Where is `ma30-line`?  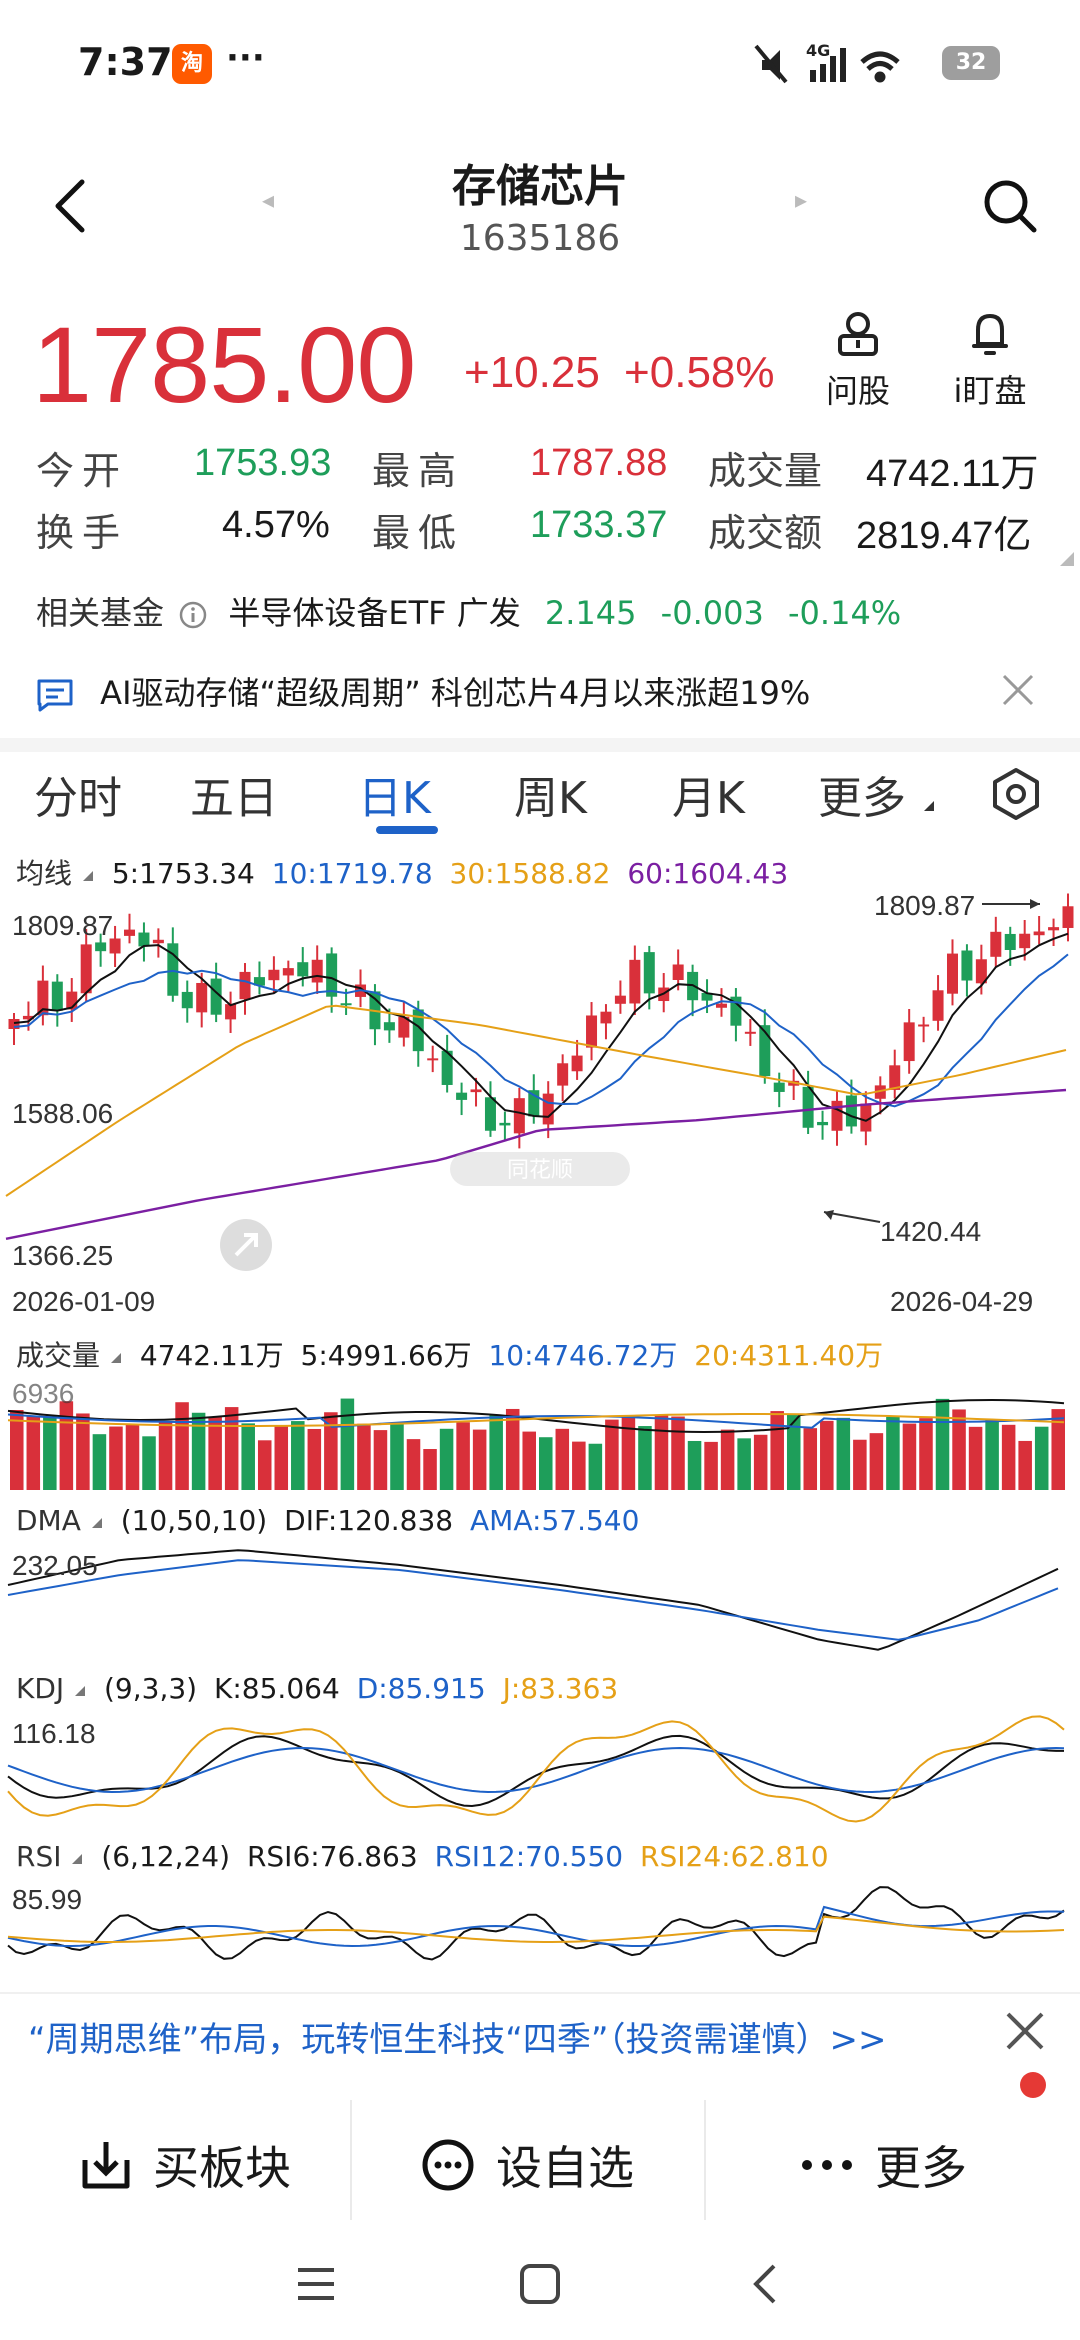 ma30-line is located at coordinates (536, 1100).